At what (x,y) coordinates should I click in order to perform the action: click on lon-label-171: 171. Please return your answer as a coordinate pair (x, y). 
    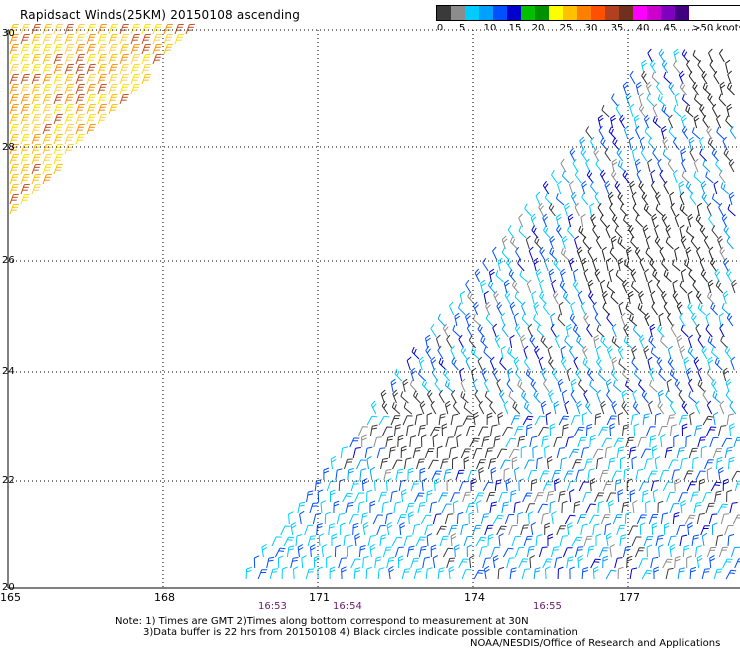
    Looking at the image, I should click on (319, 597).